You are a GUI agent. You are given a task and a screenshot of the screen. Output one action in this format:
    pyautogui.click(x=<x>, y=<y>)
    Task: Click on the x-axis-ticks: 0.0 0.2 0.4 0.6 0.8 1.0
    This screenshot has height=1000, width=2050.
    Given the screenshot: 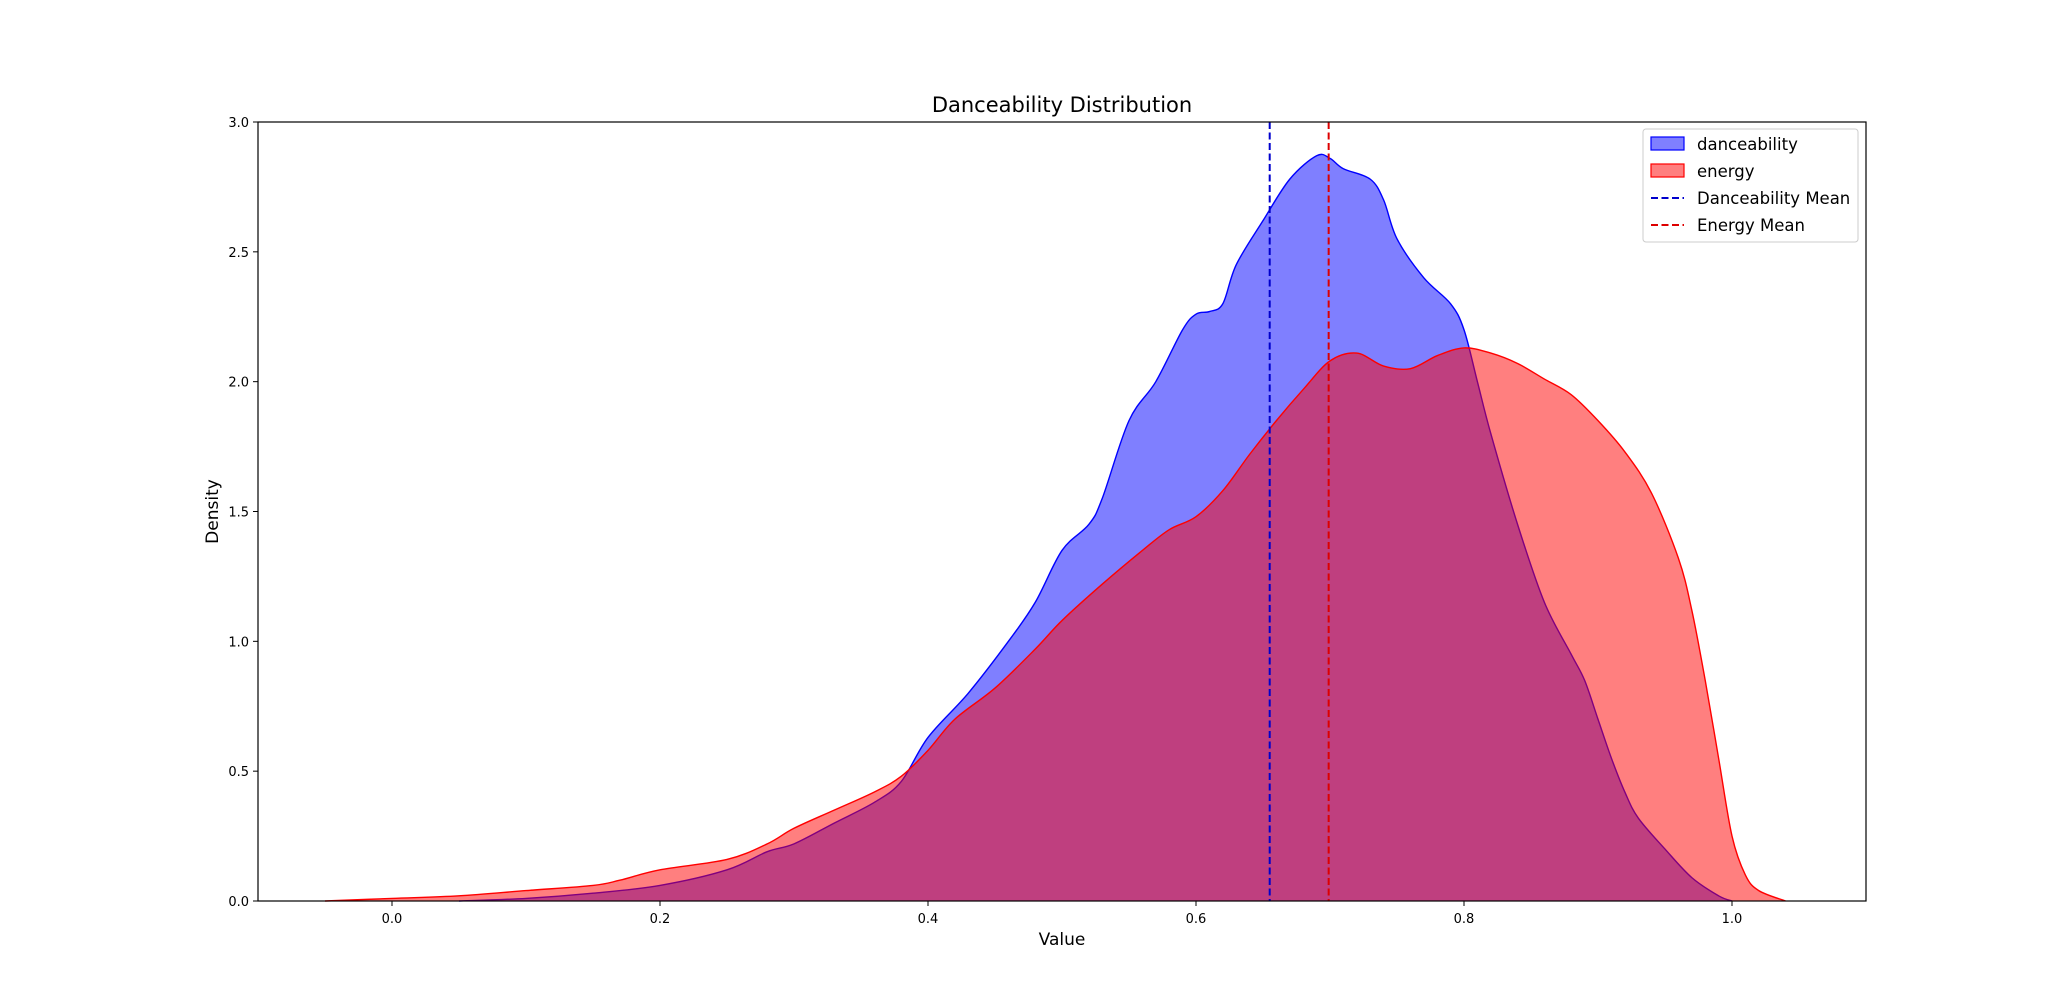 What is the action you would take?
    pyautogui.click(x=1062, y=914)
    